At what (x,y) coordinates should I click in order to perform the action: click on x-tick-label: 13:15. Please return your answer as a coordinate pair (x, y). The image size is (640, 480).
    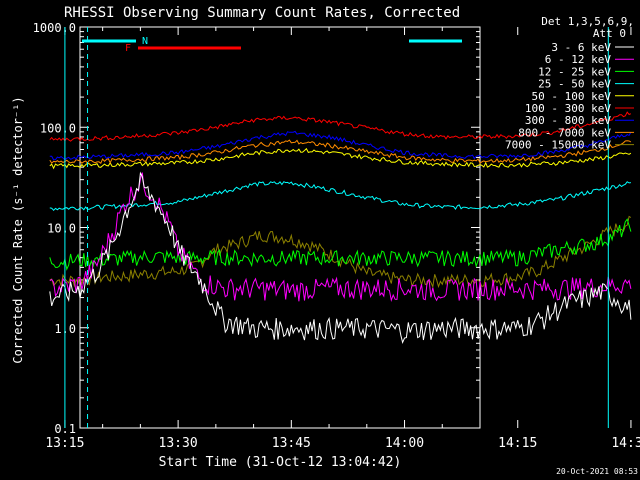
    Looking at the image, I should click on (64, 443).